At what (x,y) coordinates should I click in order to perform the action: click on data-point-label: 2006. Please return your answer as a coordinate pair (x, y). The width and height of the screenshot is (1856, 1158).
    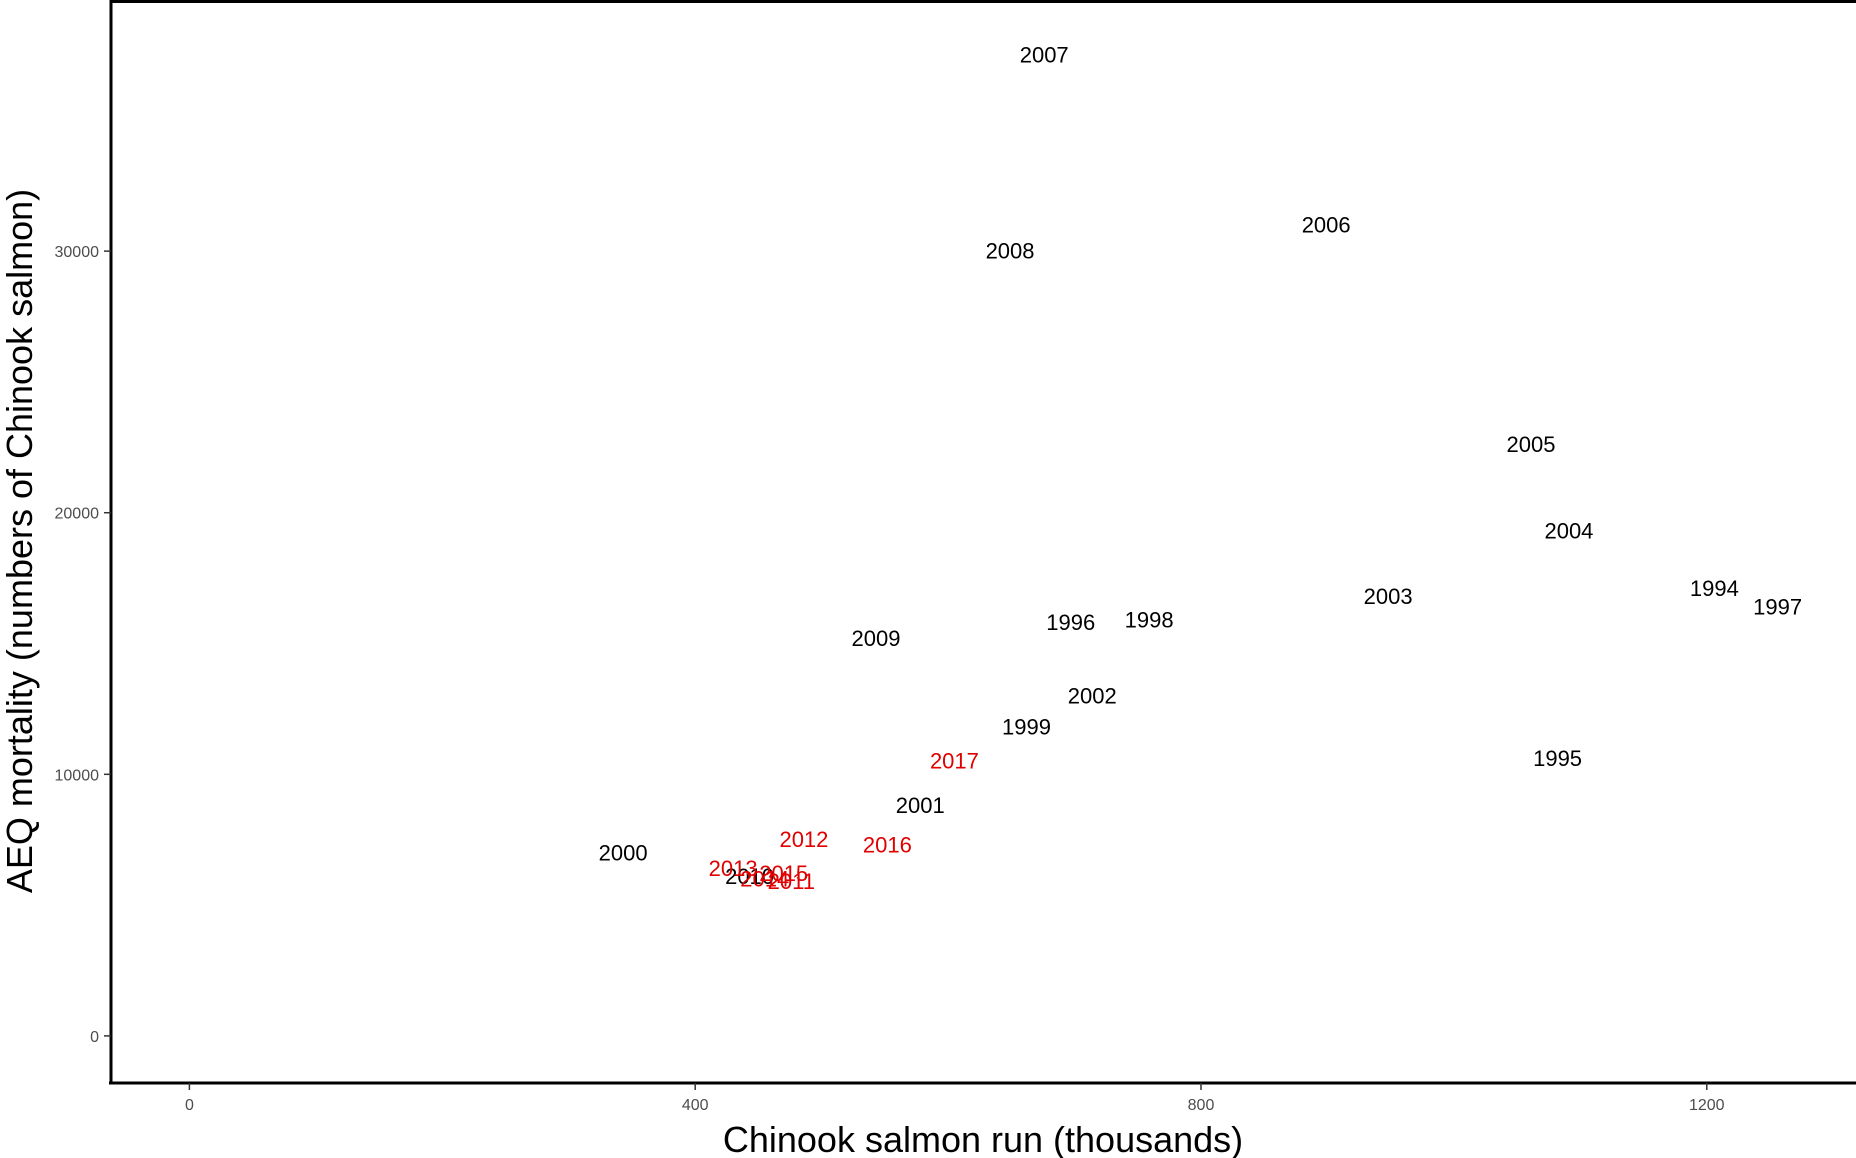
    Looking at the image, I should click on (1326, 224).